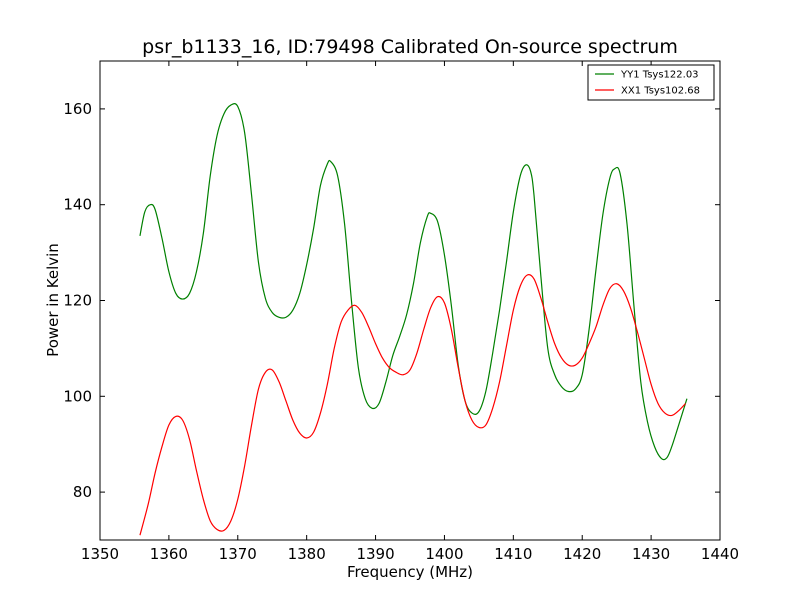  I want to click on x-axis-title: Frequency (MHz), so click(410, 572).